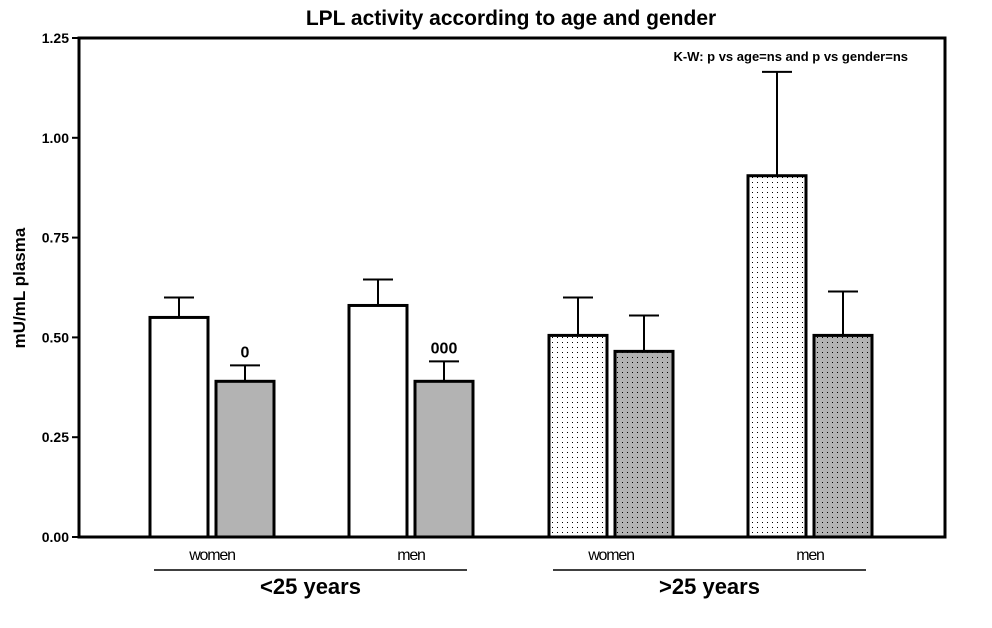 The width and height of the screenshot is (992, 628). What do you see at coordinates (55, 537) in the screenshot?
I see `y-tick-label: 0.00` at bounding box center [55, 537].